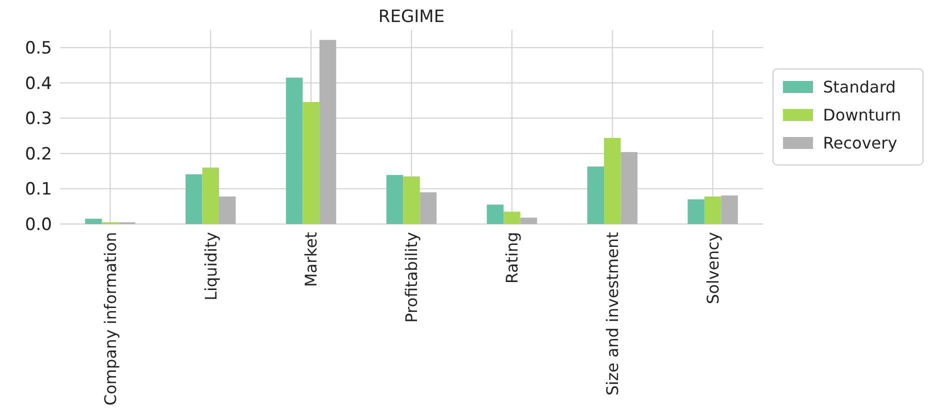  What do you see at coordinates (38, 84) in the screenshot?
I see `y-tick-label: 0.4` at bounding box center [38, 84].